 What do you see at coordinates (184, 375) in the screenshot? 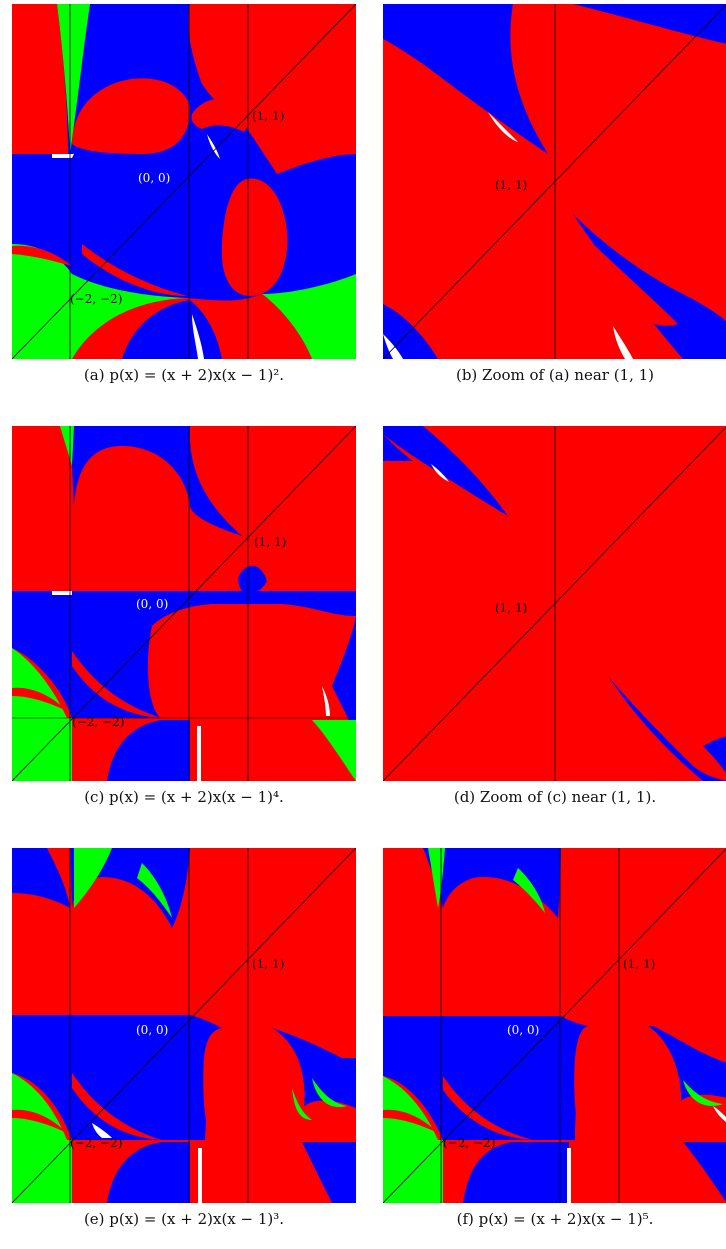
I see `caption-a: (a) p(x) = (x + 2)x(x − 1)².` at bounding box center [184, 375].